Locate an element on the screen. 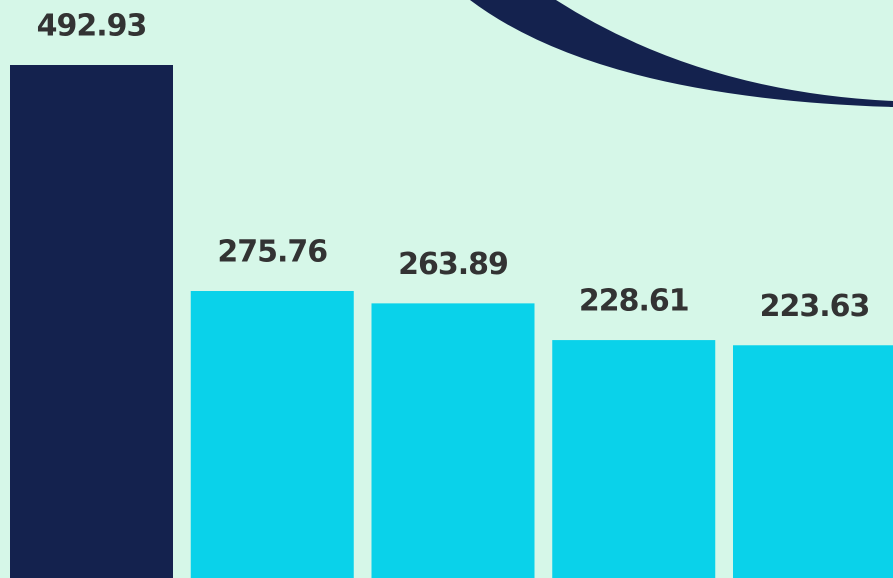  value-label: 228.61 is located at coordinates (634, 301).